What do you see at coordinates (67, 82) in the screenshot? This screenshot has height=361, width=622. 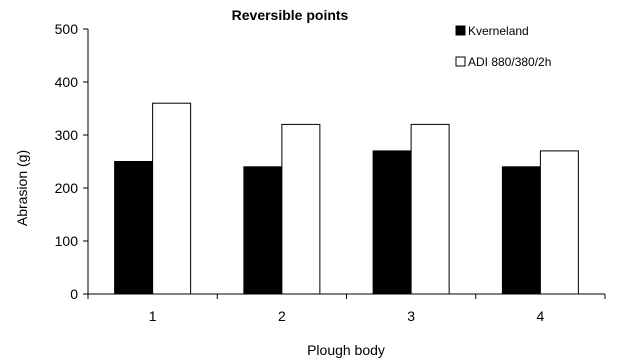 I see `y-tick-label: 400` at bounding box center [67, 82].